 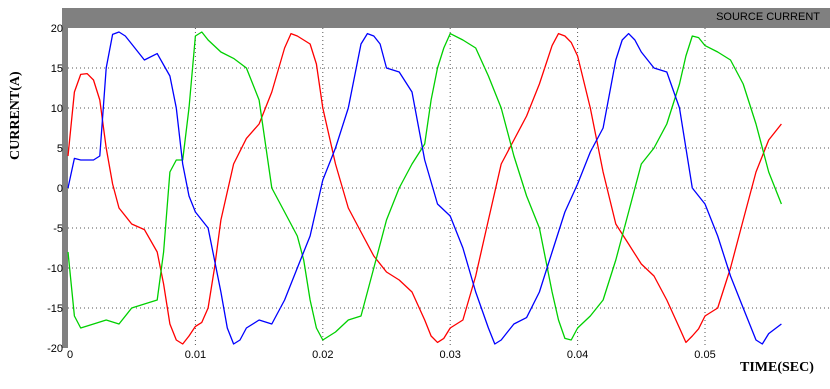 What do you see at coordinates (55, 349) in the screenshot?
I see `y-tick-label: -20` at bounding box center [55, 349].